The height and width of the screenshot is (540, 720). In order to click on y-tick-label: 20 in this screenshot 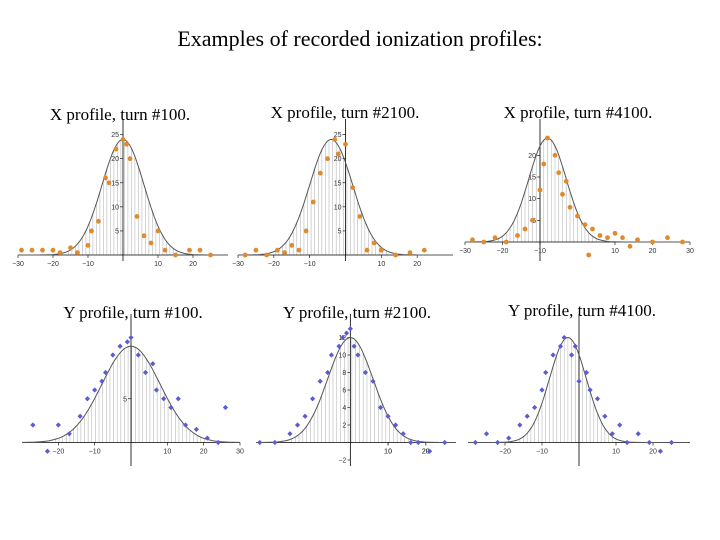, I will do `click(532, 156)`.